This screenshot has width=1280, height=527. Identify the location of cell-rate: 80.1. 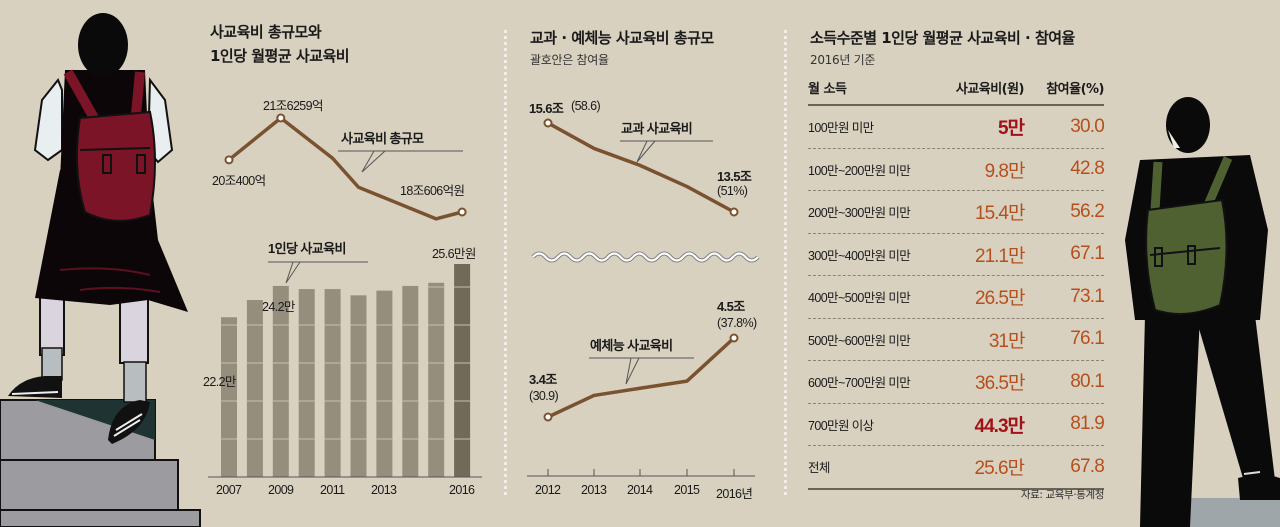
(1087, 381).